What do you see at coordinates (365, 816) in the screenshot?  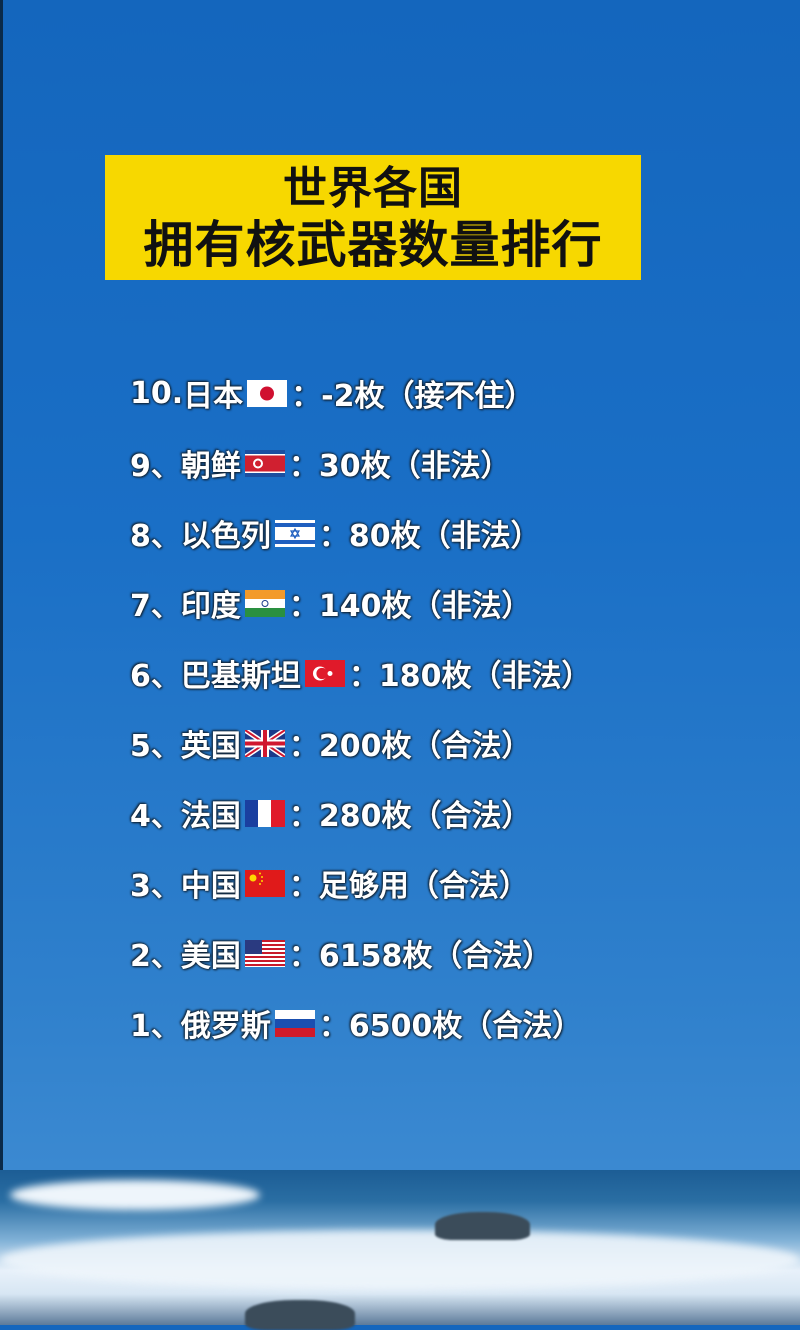 I see `warhead-count: 280枚` at bounding box center [365, 816].